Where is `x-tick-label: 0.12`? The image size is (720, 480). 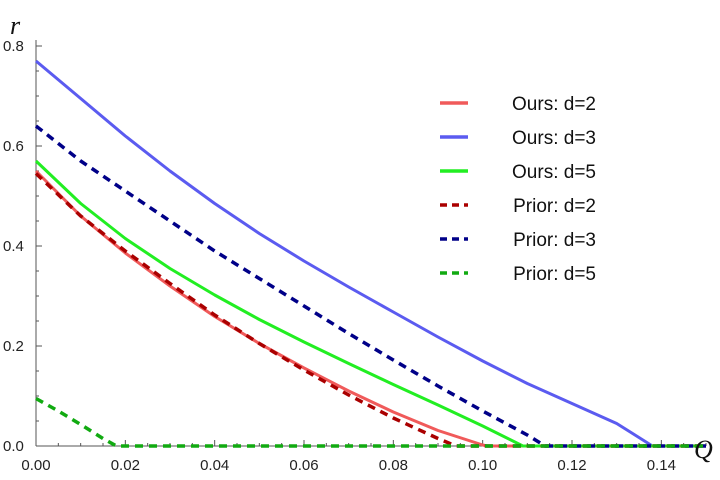
x-tick-label: 0.12 is located at coordinates (571, 465).